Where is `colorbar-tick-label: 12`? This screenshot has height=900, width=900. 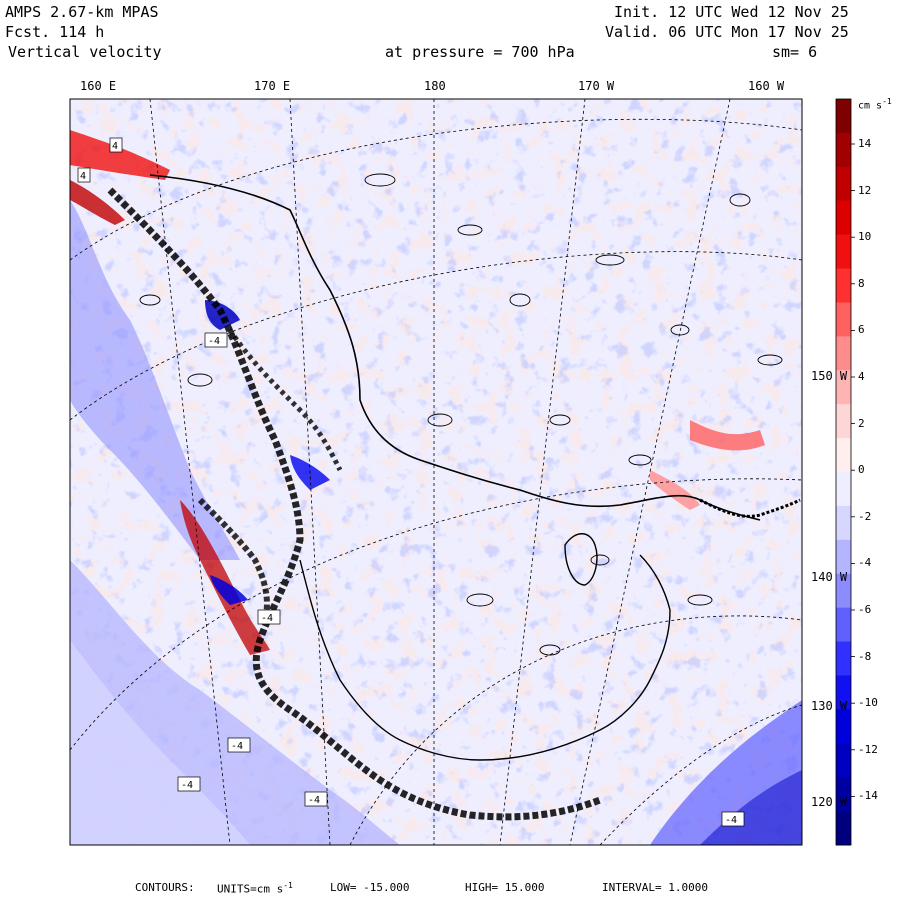
colorbar-tick-label: 12 is located at coordinates (865, 190).